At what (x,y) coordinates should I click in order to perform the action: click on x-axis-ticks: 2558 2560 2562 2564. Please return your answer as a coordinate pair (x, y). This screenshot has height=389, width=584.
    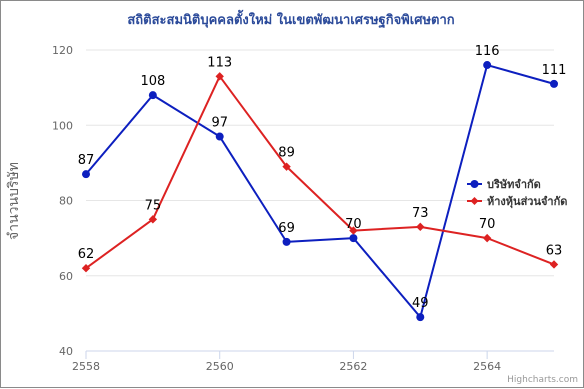
    Looking at the image, I should click on (286, 362).